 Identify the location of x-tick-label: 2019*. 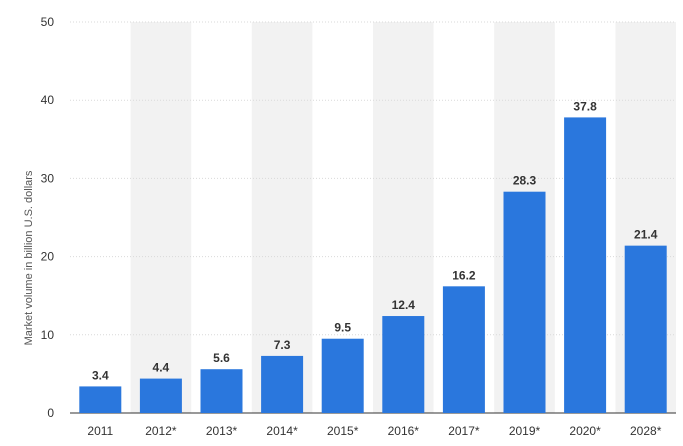
(525, 431).